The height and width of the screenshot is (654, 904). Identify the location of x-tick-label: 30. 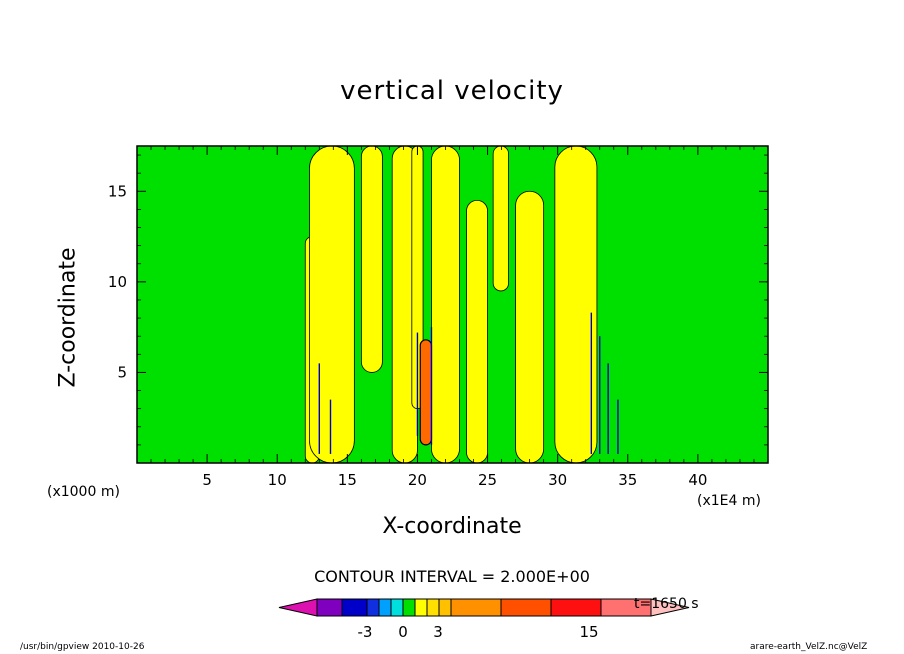
(557, 480).